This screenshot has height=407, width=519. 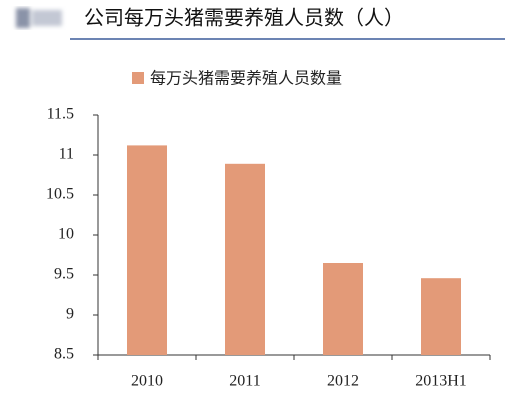 I want to click on legend-label: 每万头猪需要养殖人员数量, so click(x=246, y=78).